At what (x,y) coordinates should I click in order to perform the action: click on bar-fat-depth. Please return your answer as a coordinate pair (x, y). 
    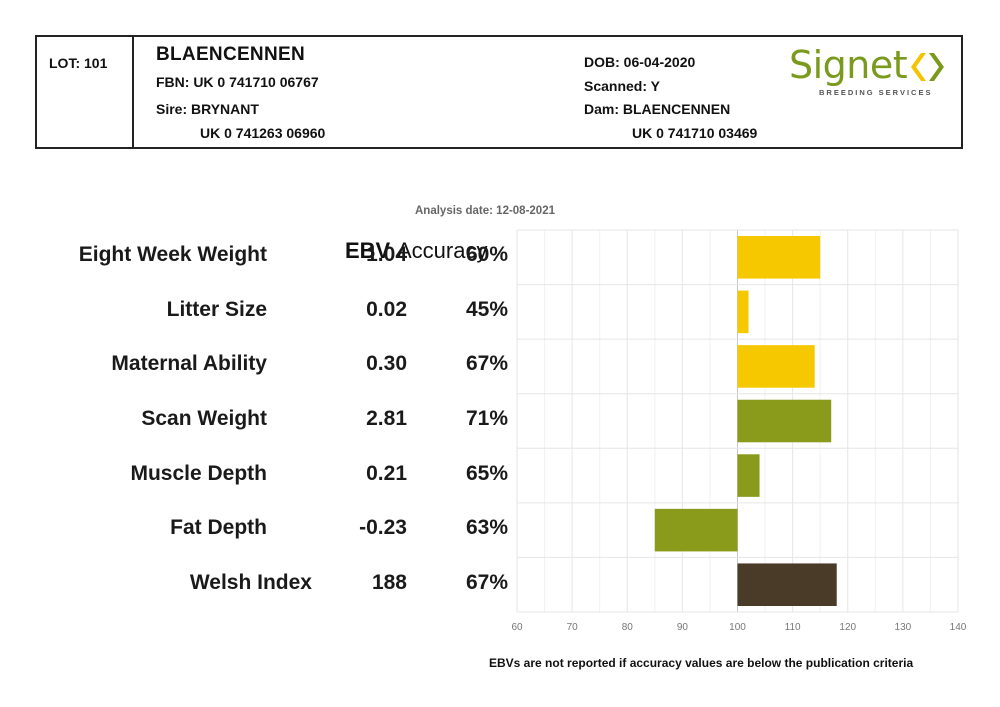
    Looking at the image, I should click on (696, 530).